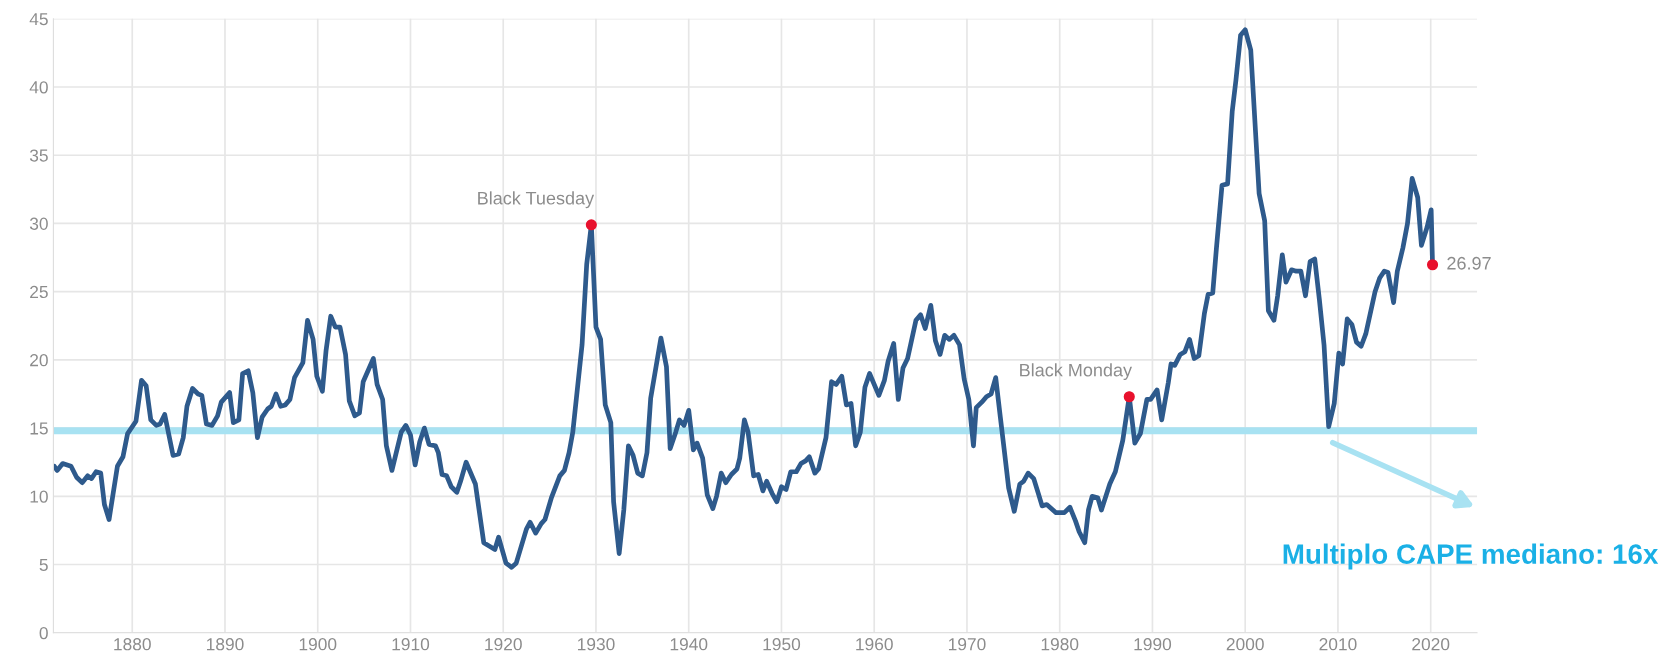 The image size is (1669, 671). Describe the element at coordinates (782, 644) in the screenshot. I see `x-tick-label: 1950` at that location.